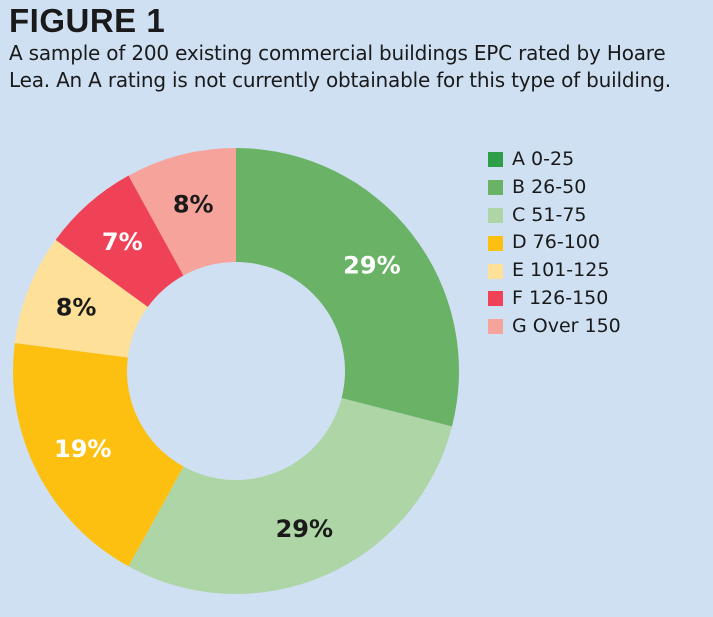 The height and width of the screenshot is (617, 713). What do you see at coordinates (495, 299) in the screenshot?
I see `legend-swatch-f` at bounding box center [495, 299].